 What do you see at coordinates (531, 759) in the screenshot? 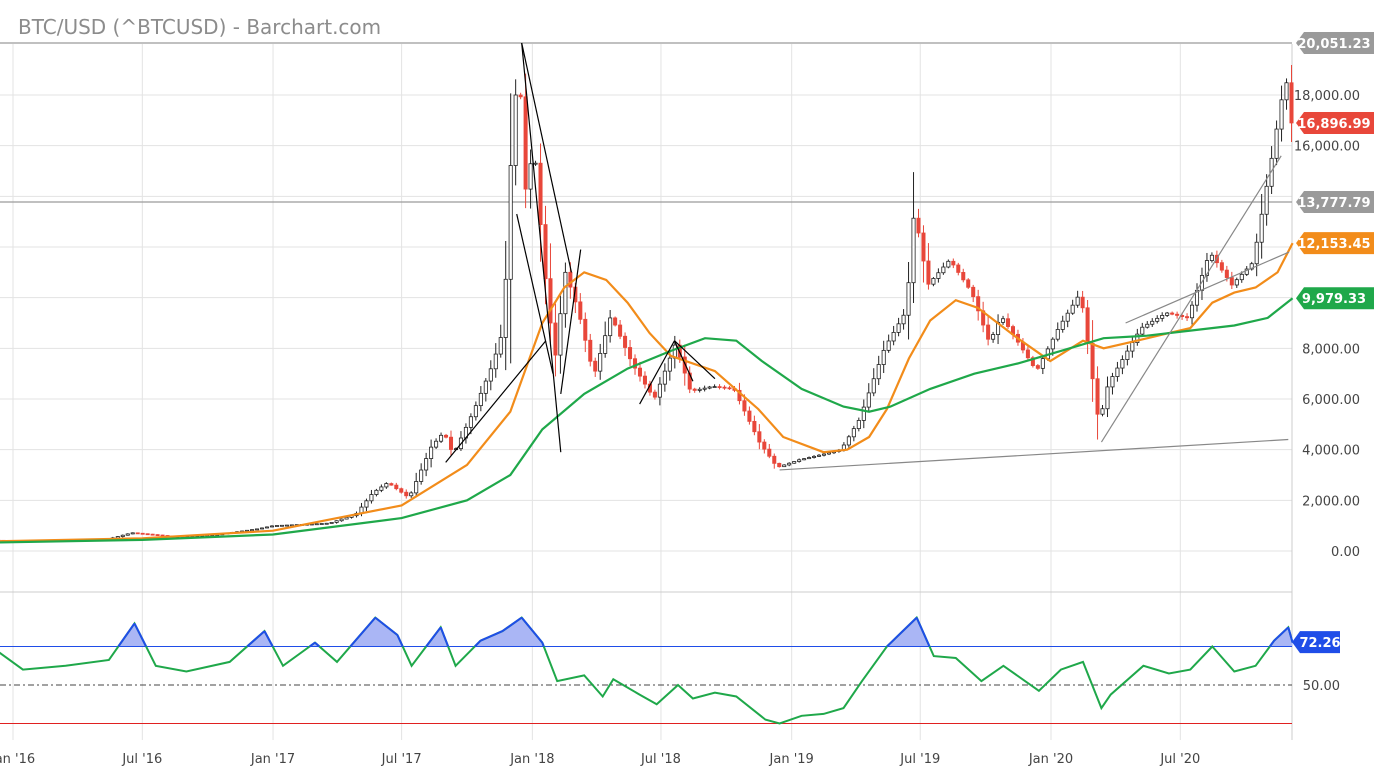
I see `time-tick-label: Jan '18` at bounding box center [531, 759].